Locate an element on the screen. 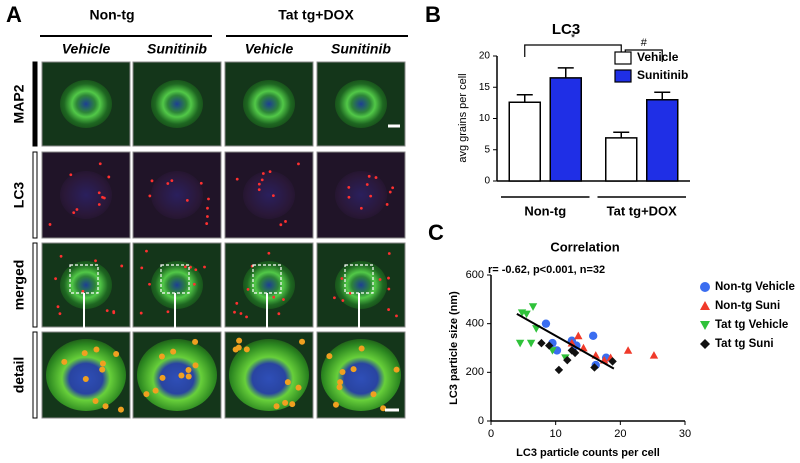  x-tick-label: 20 is located at coordinates (620, 434).